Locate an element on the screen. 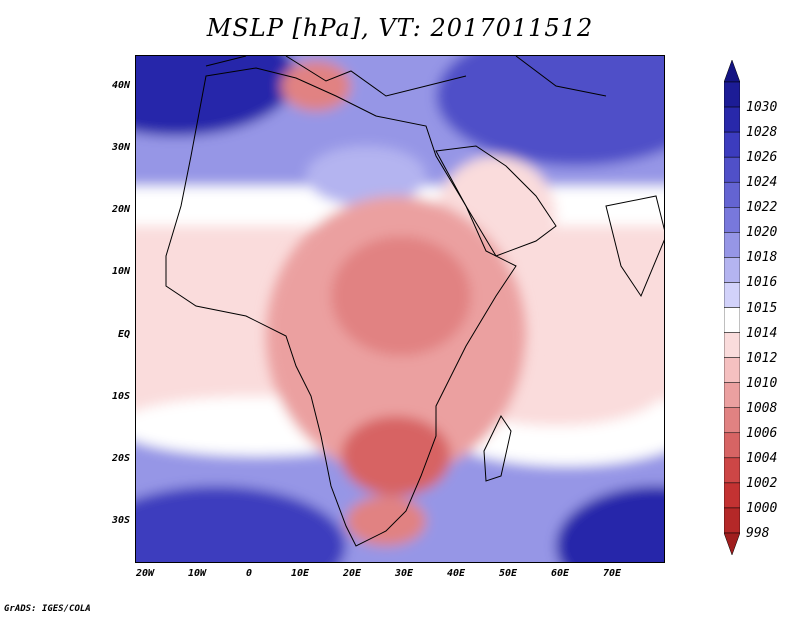 This screenshot has height=618, width=800. colorbar-label: 1018 is located at coordinates (762, 258).